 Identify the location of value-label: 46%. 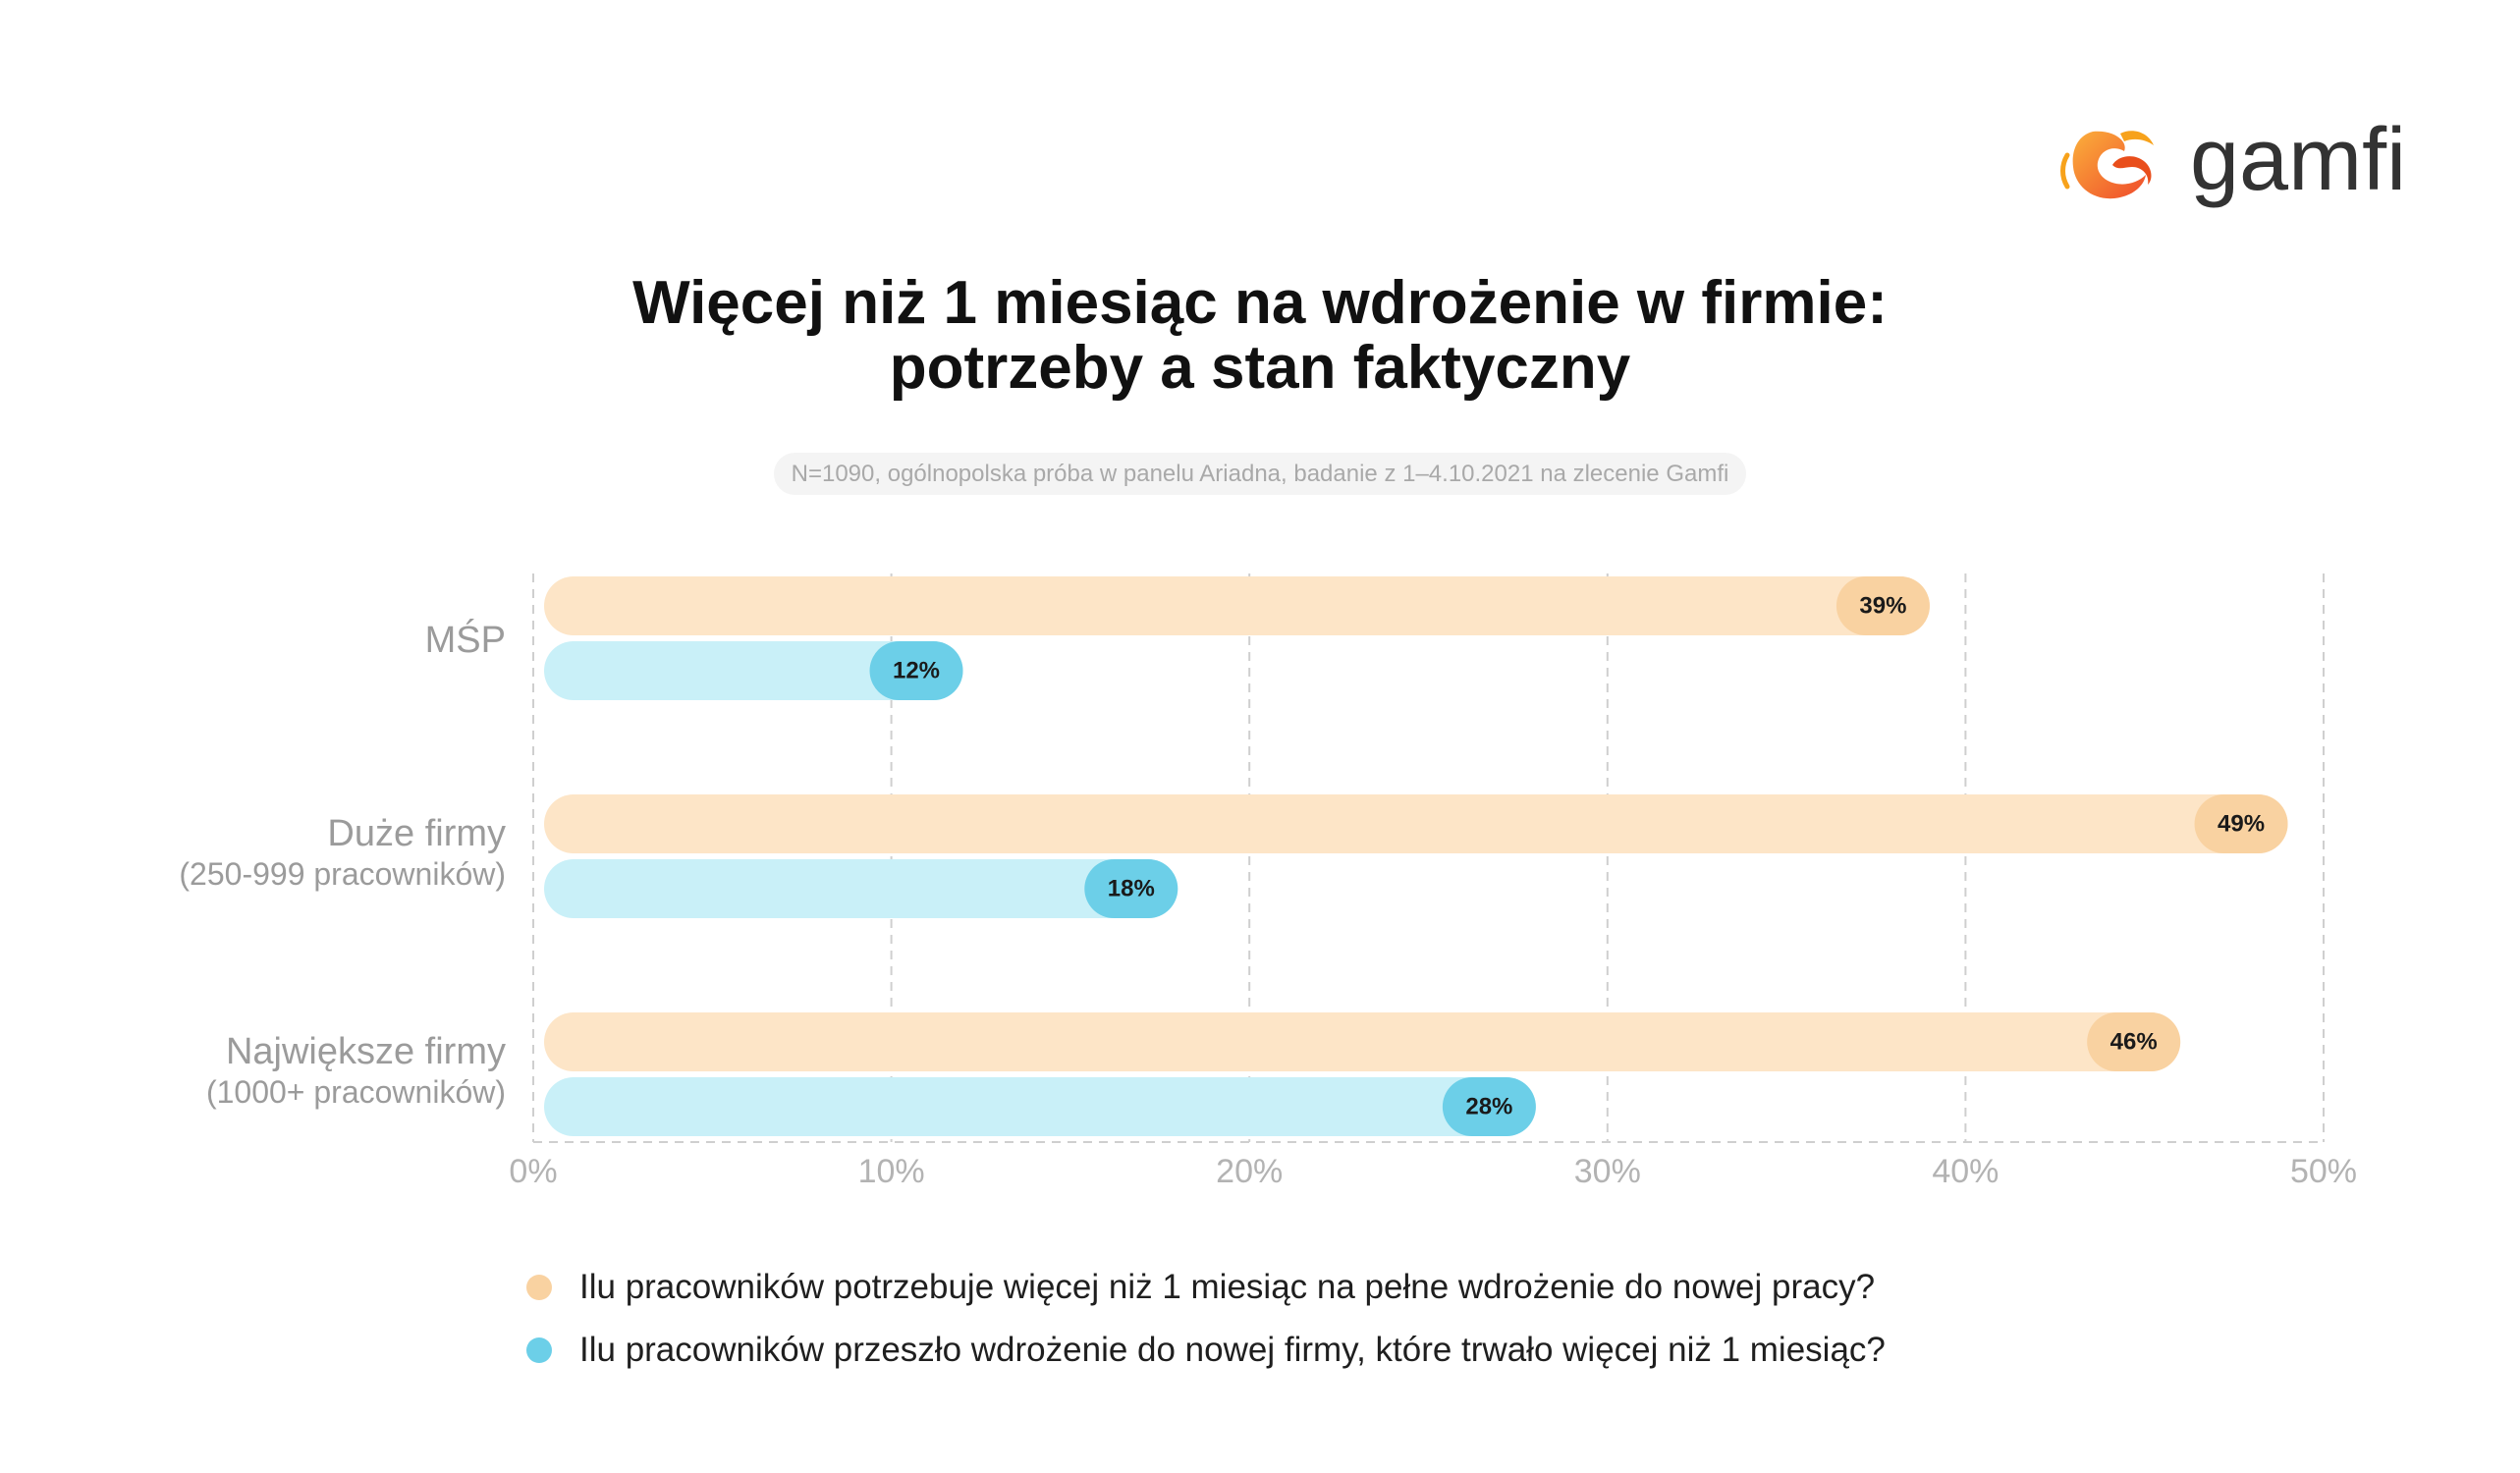
(2134, 1042).